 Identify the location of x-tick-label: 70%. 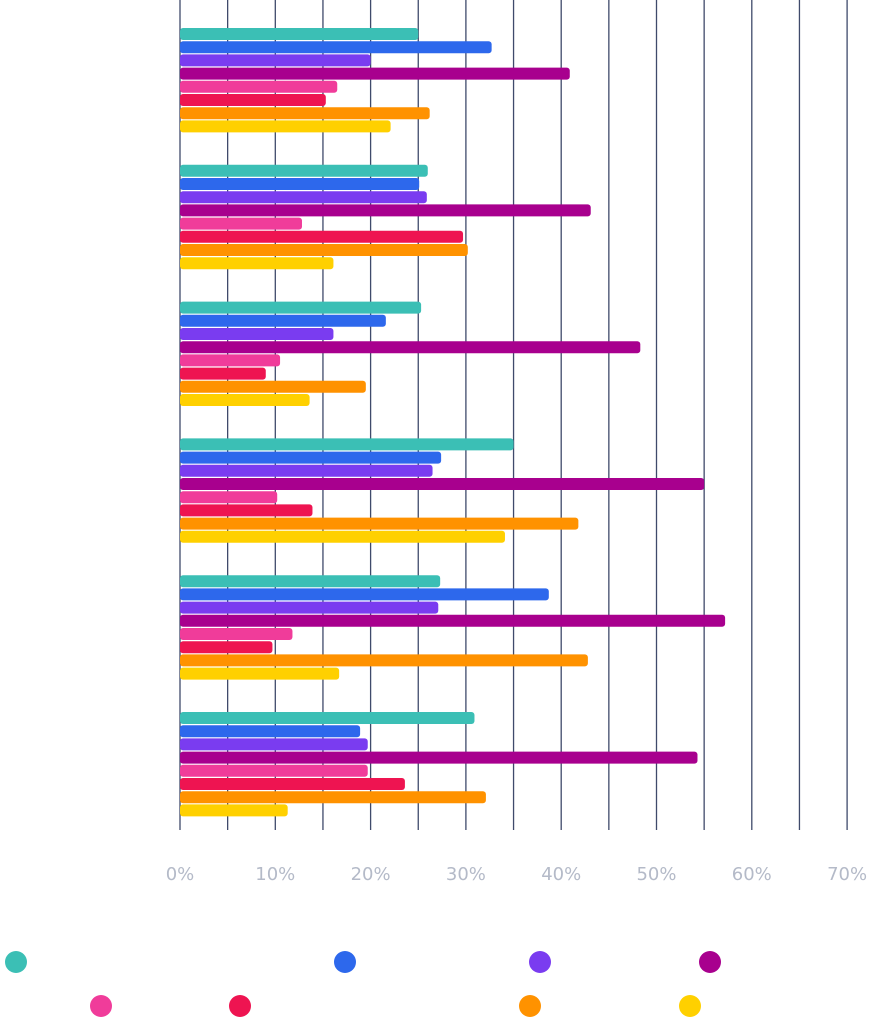
(847, 874).